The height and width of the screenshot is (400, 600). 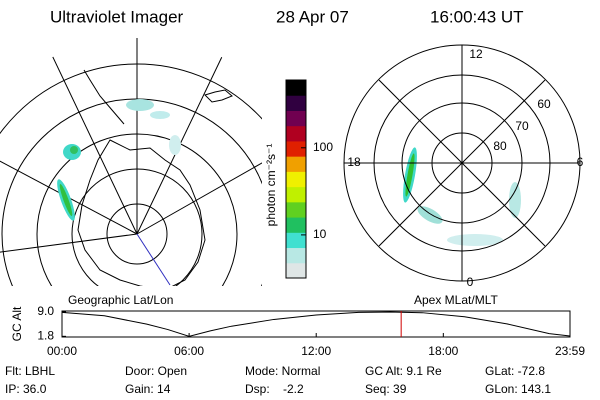 I want to click on status-field: Flt: LBHL, so click(x=30, y=371).